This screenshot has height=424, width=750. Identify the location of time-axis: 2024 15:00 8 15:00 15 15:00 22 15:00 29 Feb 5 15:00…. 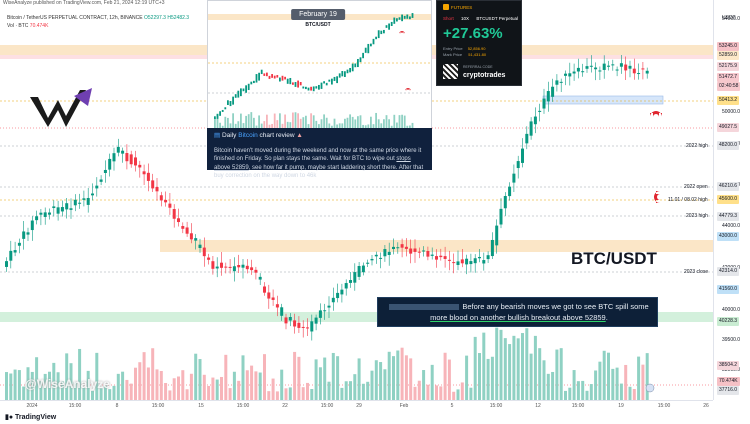
(356, 405).